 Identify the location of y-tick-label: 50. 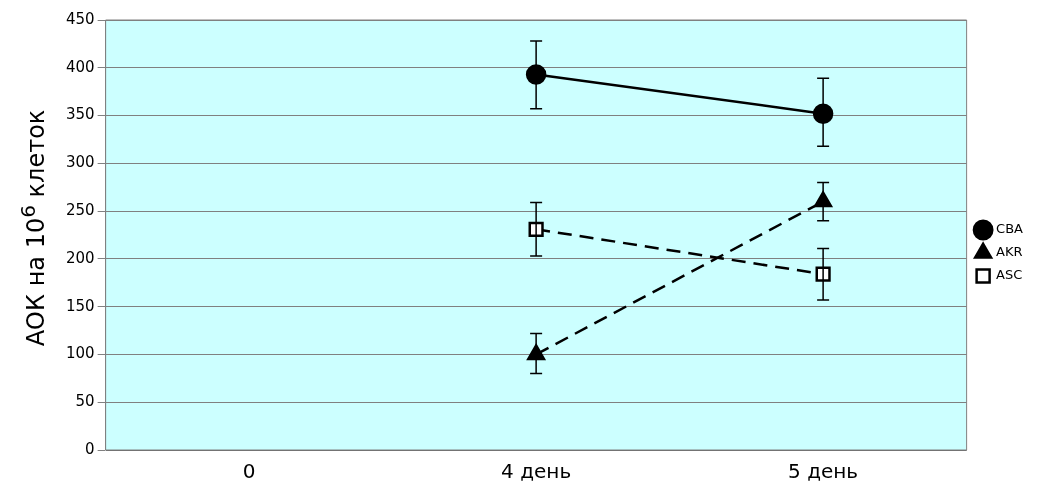
(85, 401).